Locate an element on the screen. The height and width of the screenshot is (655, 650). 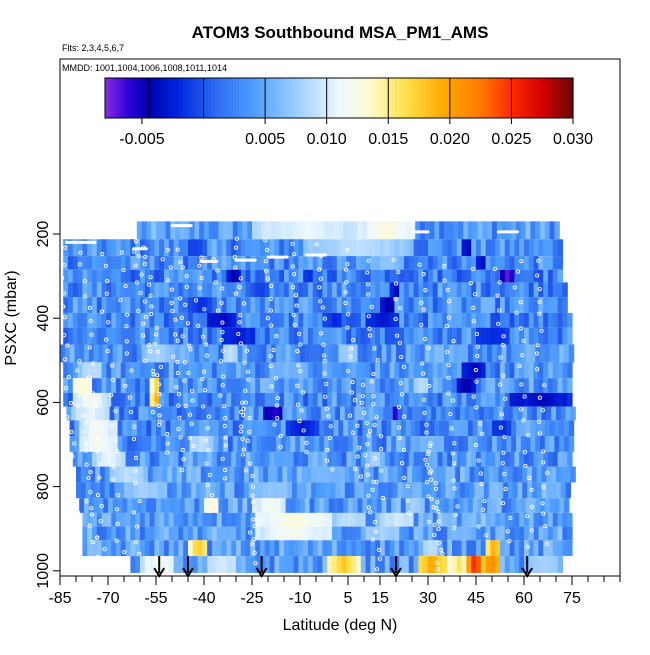
x-tick-label: -10 is located at coordinates (299, 598).